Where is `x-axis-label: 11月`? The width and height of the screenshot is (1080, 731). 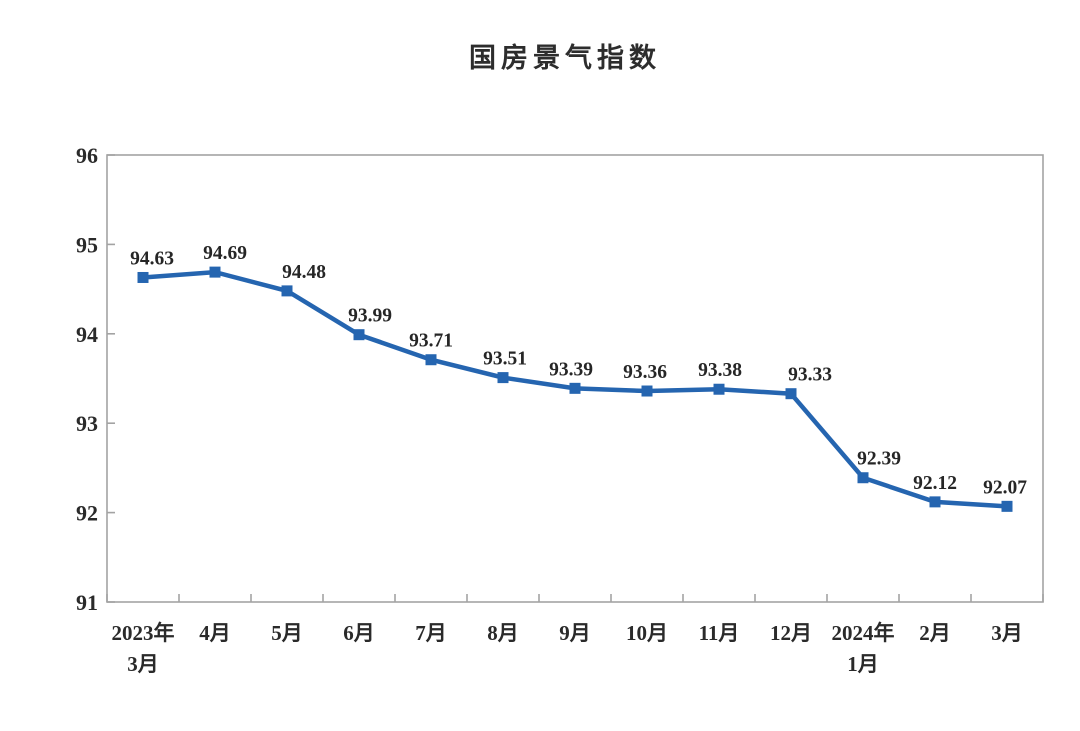 x-axis-label: 11月 is located at coordinates (719, 633).